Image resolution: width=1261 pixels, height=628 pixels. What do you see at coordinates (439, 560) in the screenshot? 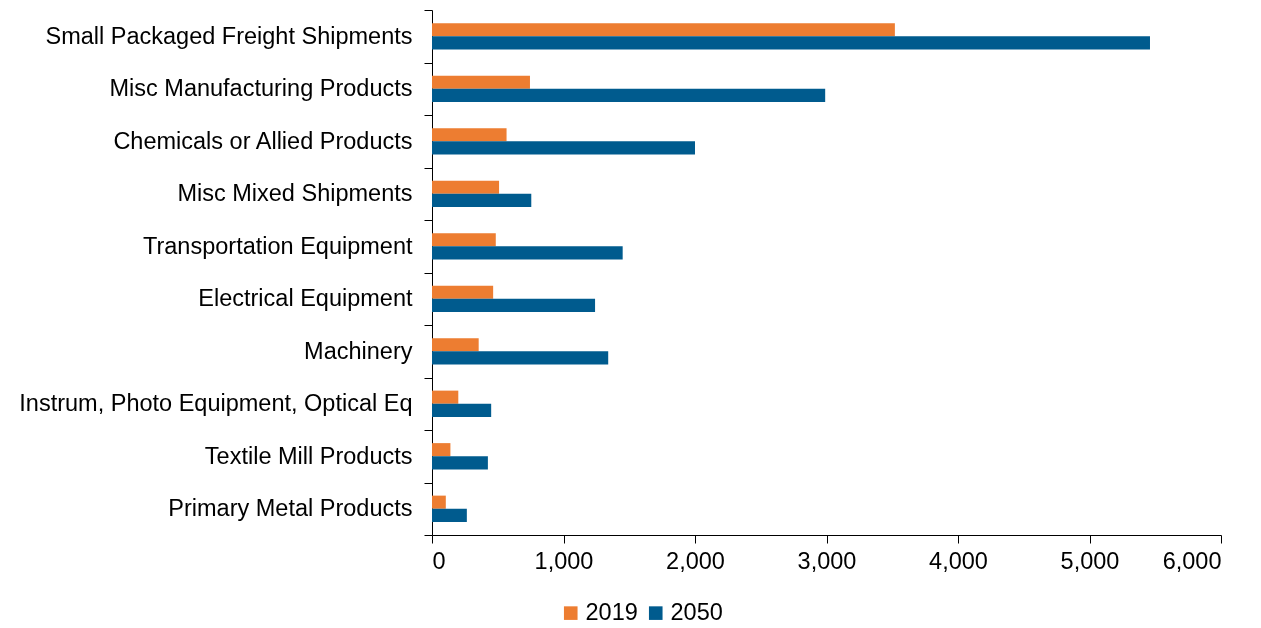
I see `x-tick-label: 0` at bounding box center [439, 560].